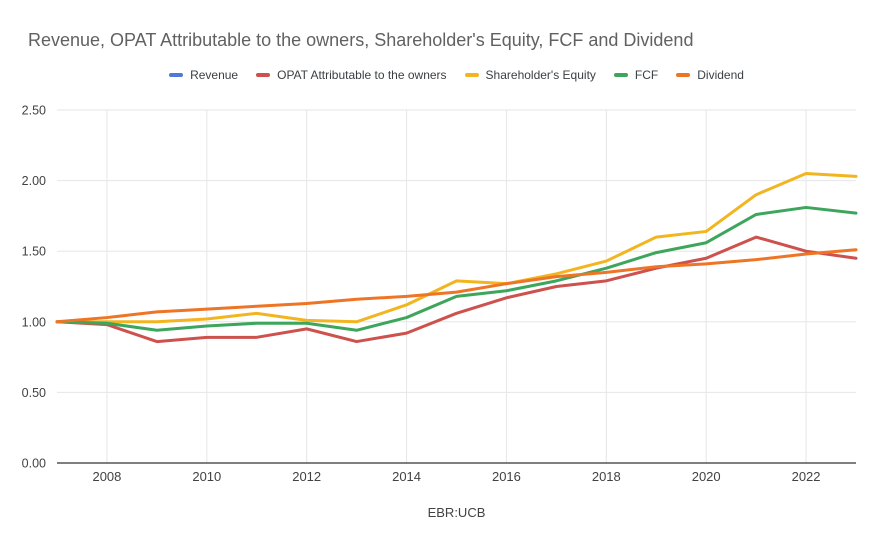 The width and height of the screenshot is (879, 543). What do you see at coordinates (506, 476) in the screenshot?
I see `x-tick-label: 2016` at bounding box center [506, 476].